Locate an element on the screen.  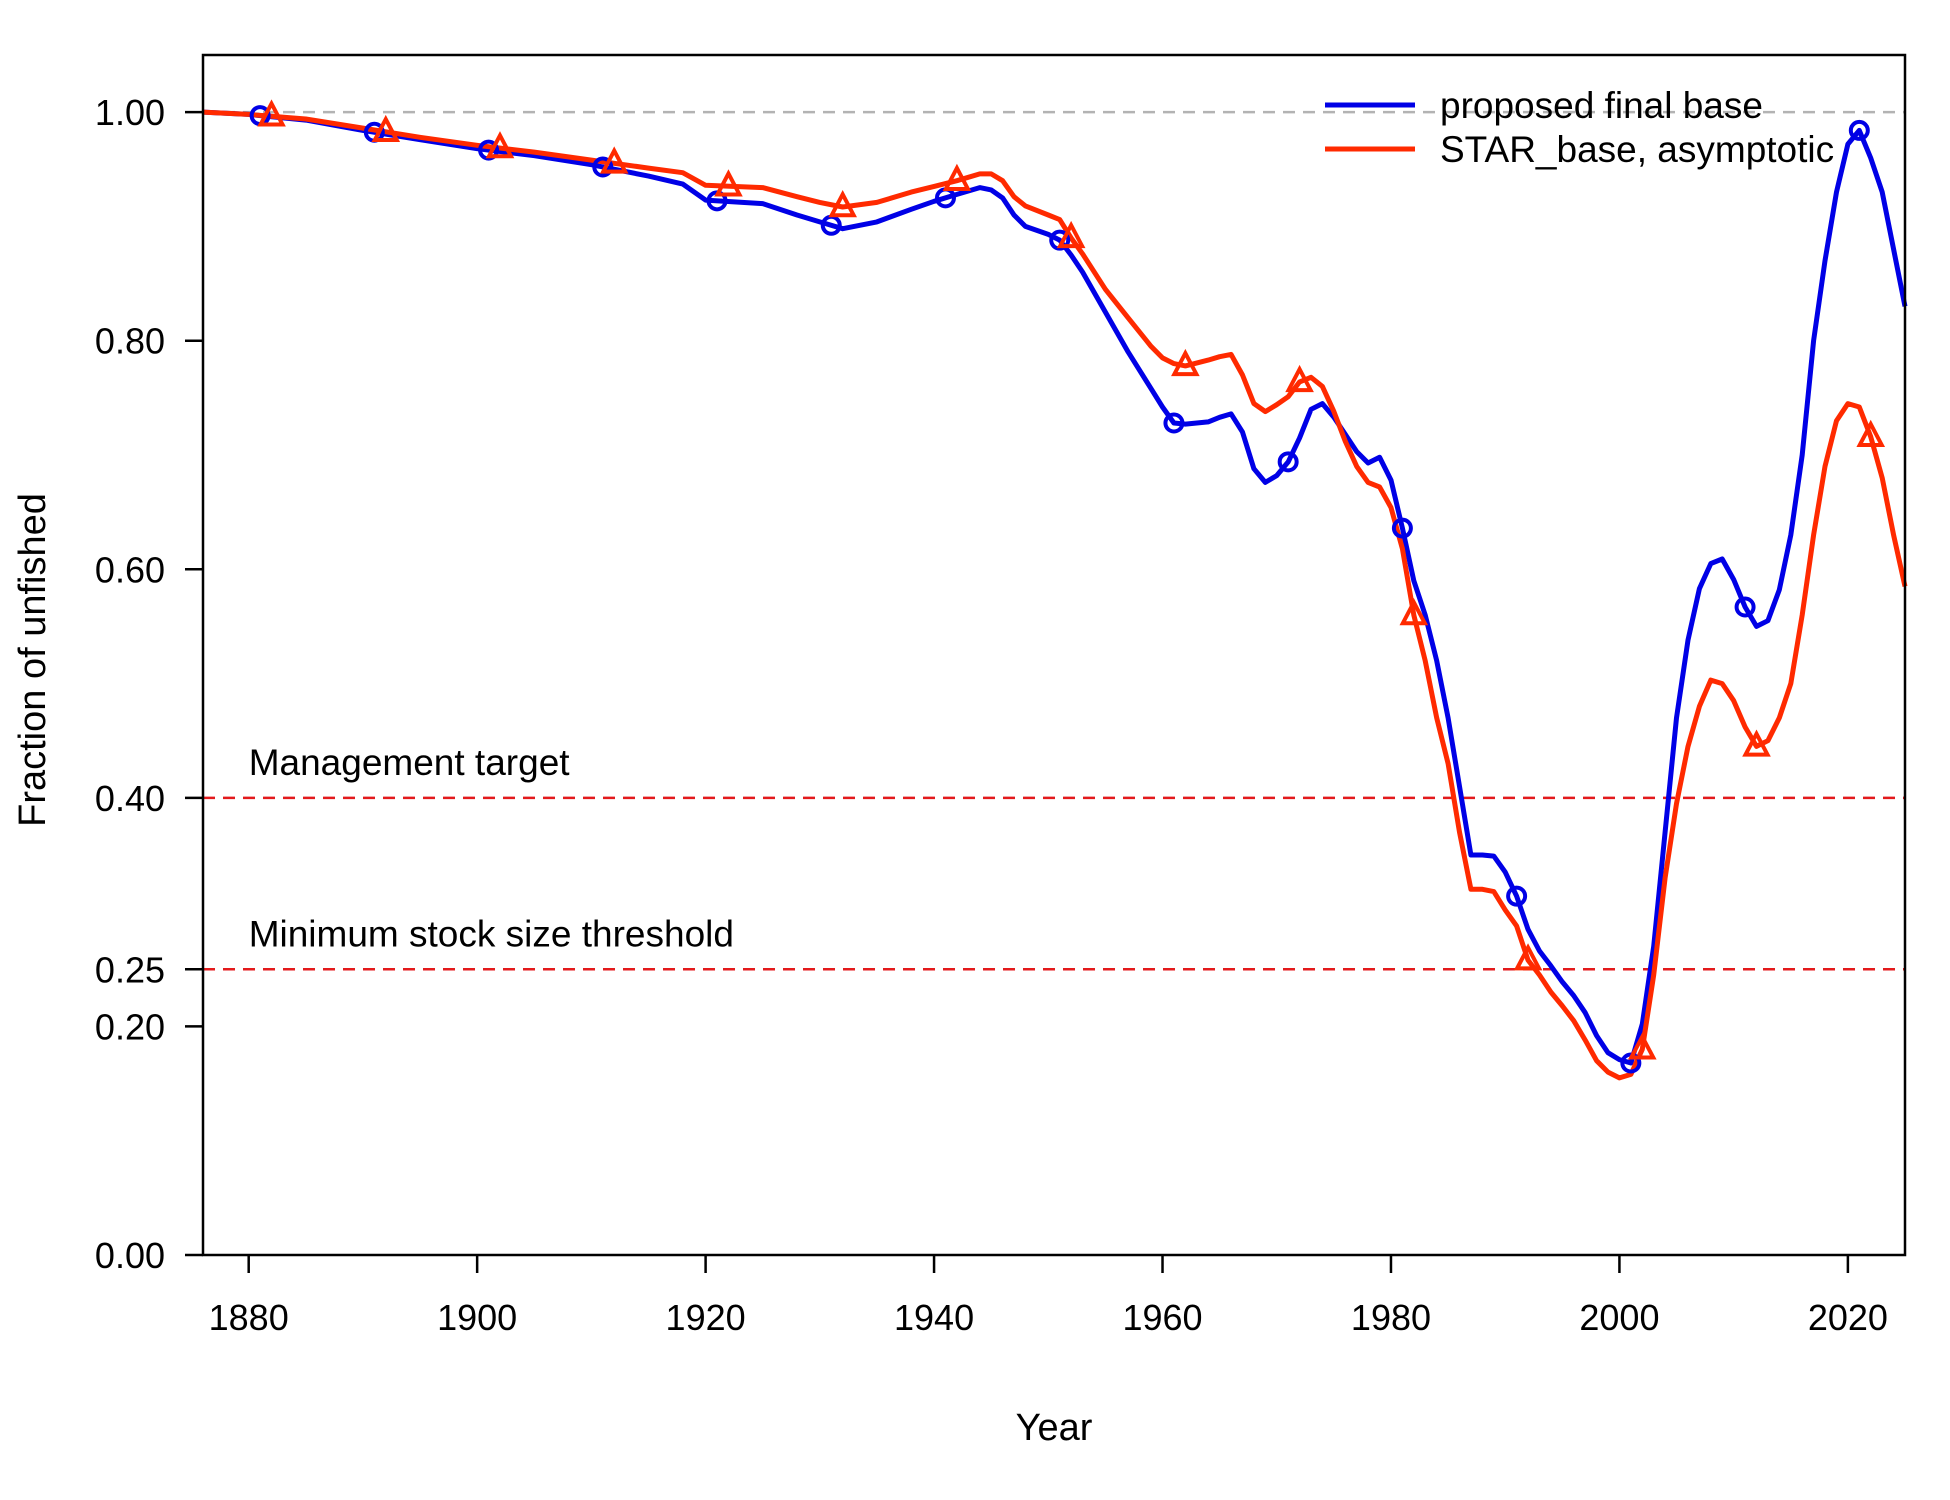
x-tick-label-5: 1980 is located at coordinates (1391, 1317).